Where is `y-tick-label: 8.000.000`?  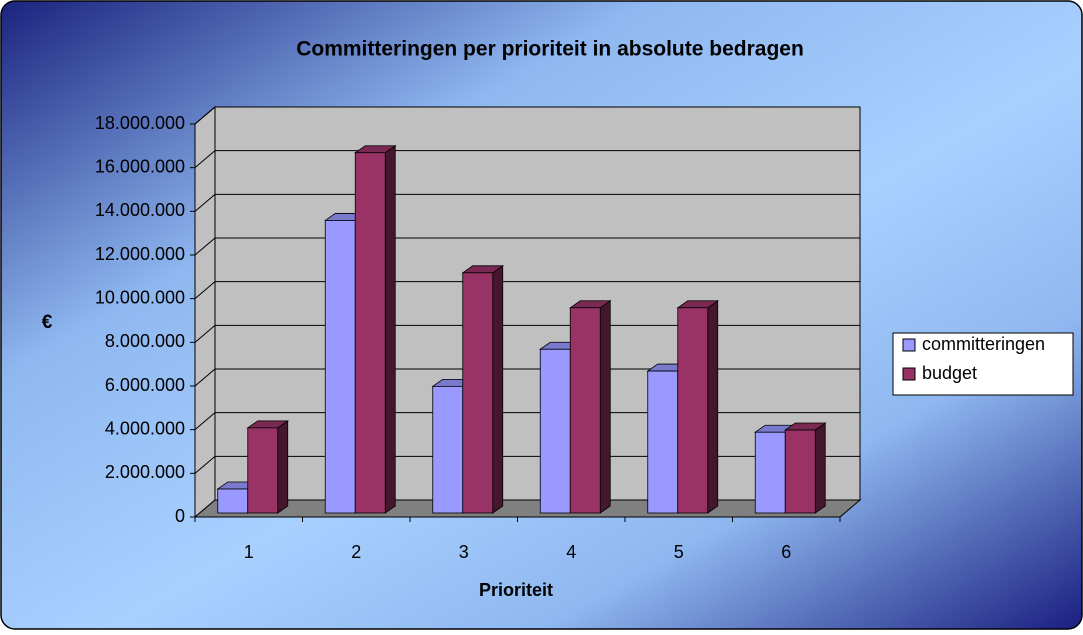 y-tick-label: 8.000.000 is located at coordinates (145, 341).